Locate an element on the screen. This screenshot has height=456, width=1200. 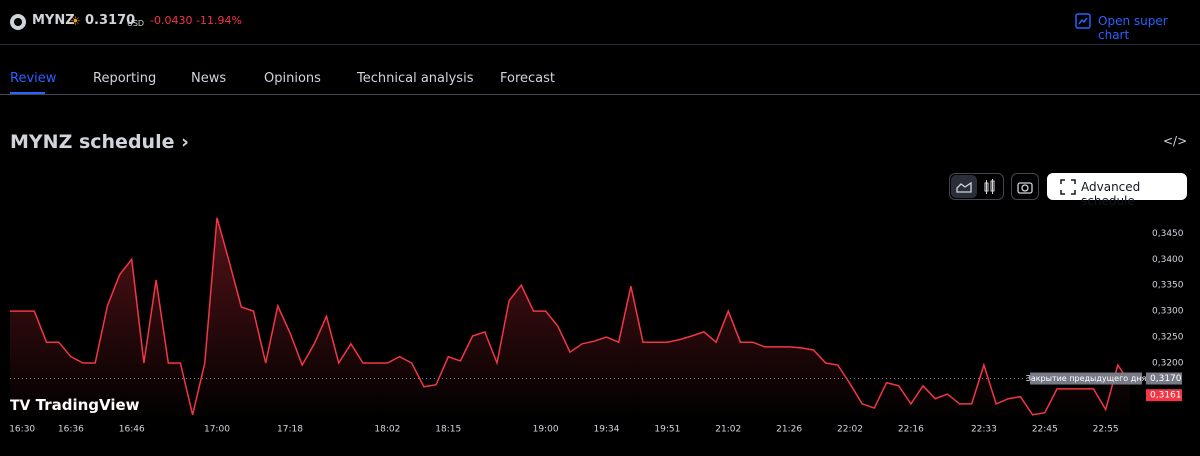
x-tick-label: 19:34 is located at coordinates (607, 430).